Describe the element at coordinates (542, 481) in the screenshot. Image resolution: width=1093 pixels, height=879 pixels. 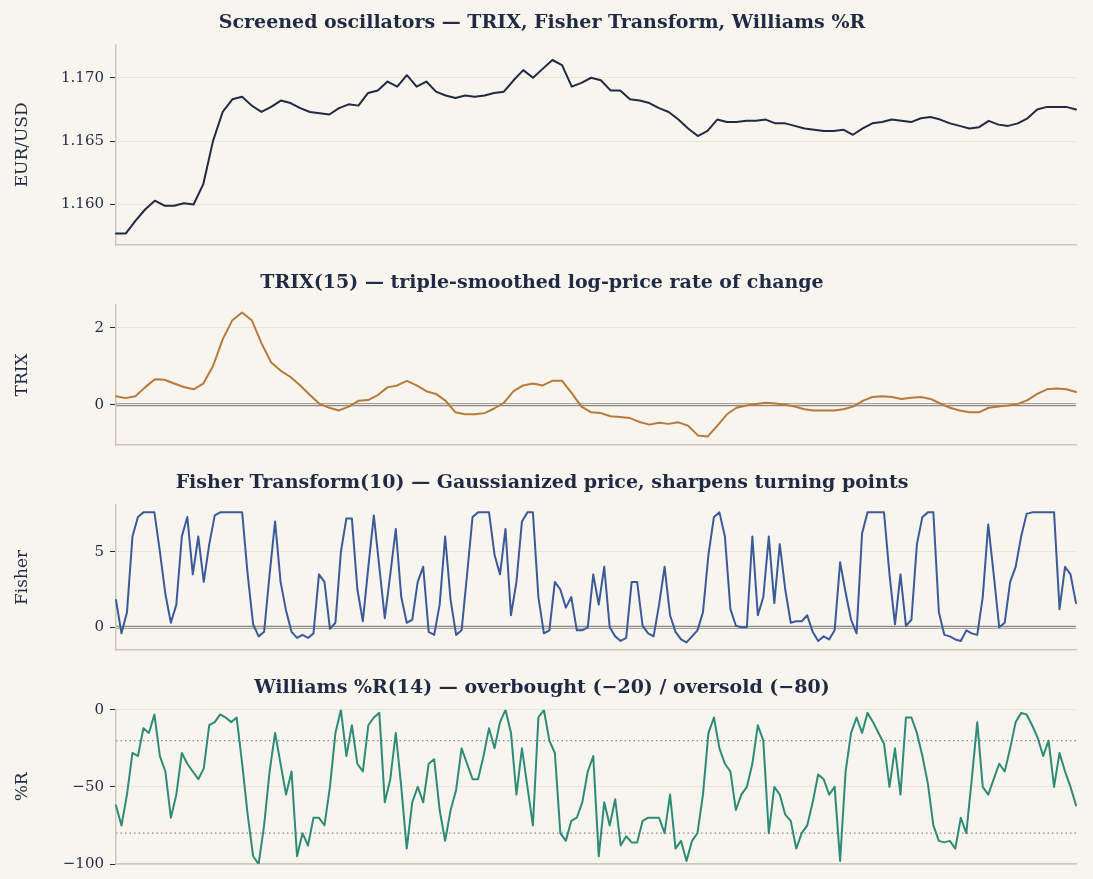
I see `chart-title: Fisher Transform(10) — Gaussianized price, sharpens turning points` at that location.